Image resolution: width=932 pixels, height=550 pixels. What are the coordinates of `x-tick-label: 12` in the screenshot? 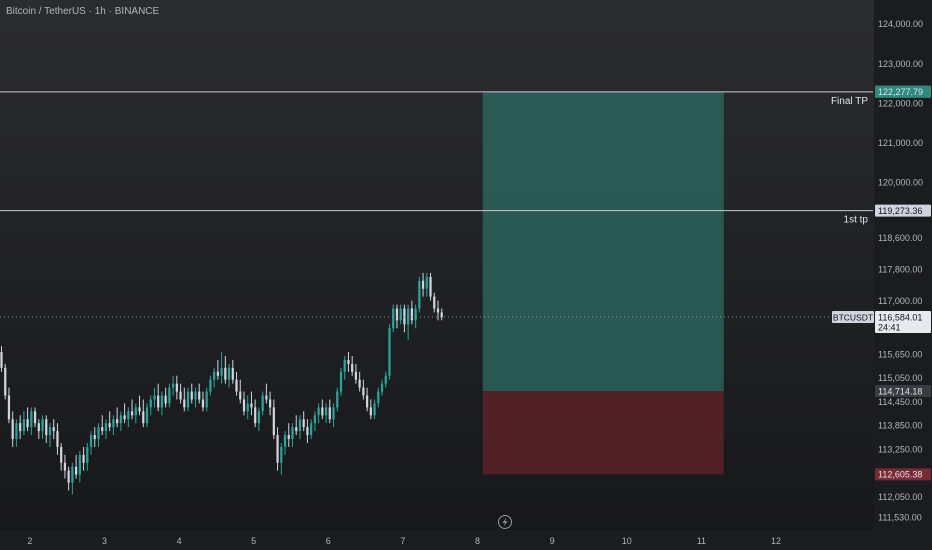 It's located at (776, 541).